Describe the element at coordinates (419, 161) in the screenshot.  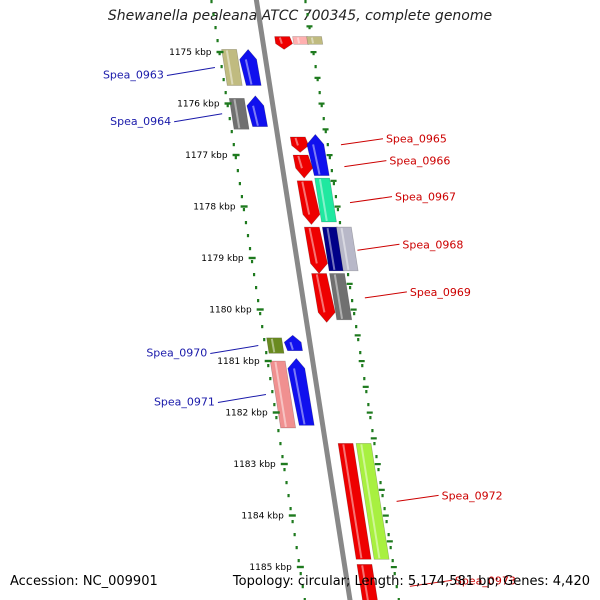
I see `gene-label: Spea_0966` at that location.